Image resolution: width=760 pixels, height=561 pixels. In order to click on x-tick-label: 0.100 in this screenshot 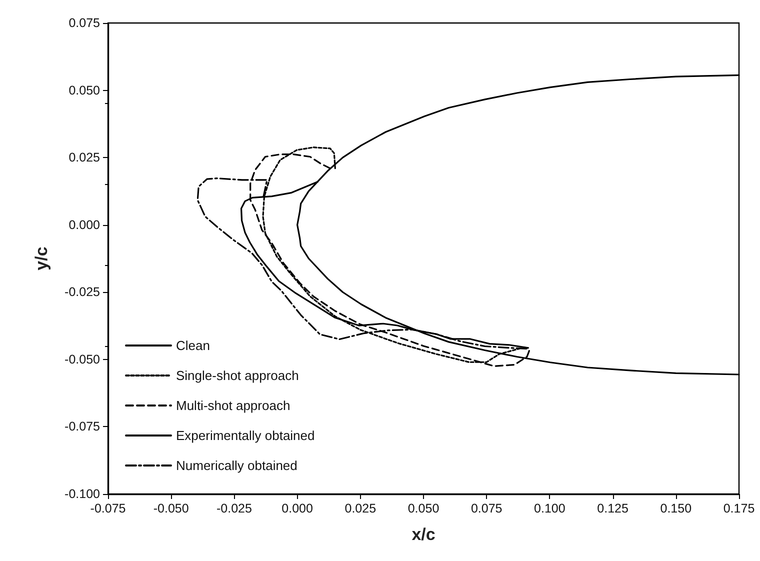, I will do `click(550, 509)`.